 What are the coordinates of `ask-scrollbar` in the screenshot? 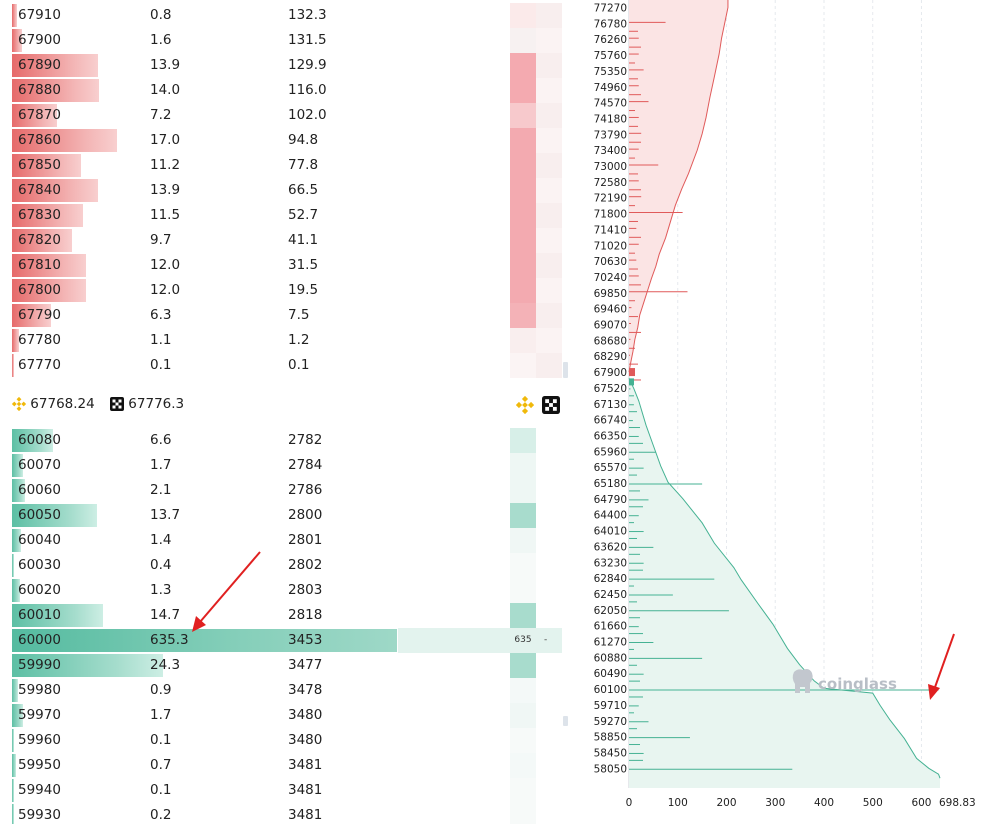 It's located at (565, 370).